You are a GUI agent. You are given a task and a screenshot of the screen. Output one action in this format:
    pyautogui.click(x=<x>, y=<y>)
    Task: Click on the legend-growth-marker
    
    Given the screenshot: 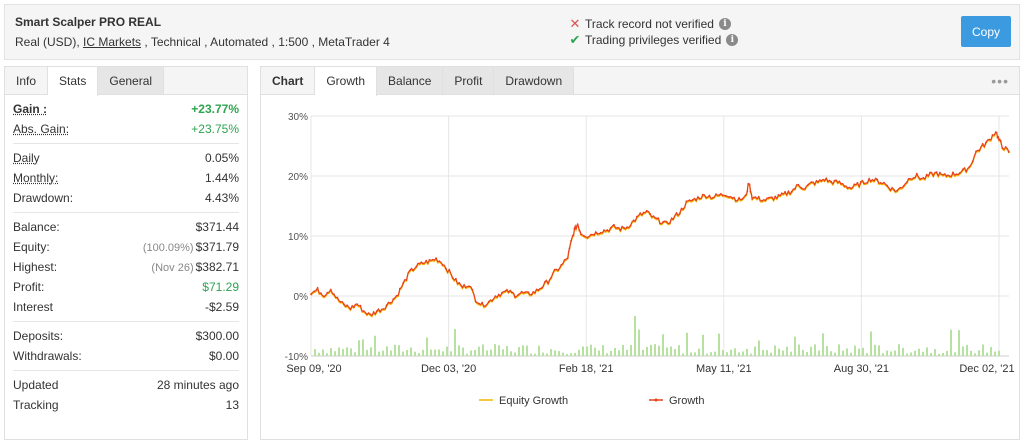 What is the action you would take?
    pyautogui.click(x=656, y=400)
    